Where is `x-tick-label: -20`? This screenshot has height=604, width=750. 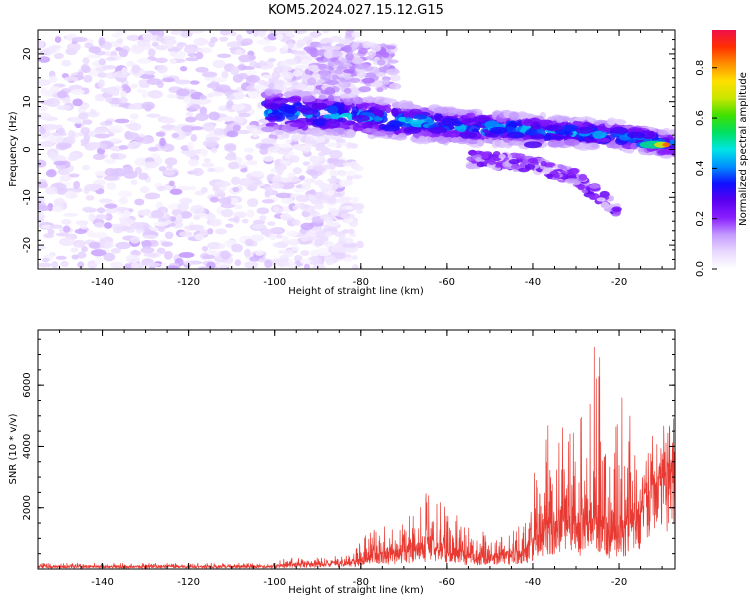
x-tick-label: -20 is located at coordinates (619, 282).